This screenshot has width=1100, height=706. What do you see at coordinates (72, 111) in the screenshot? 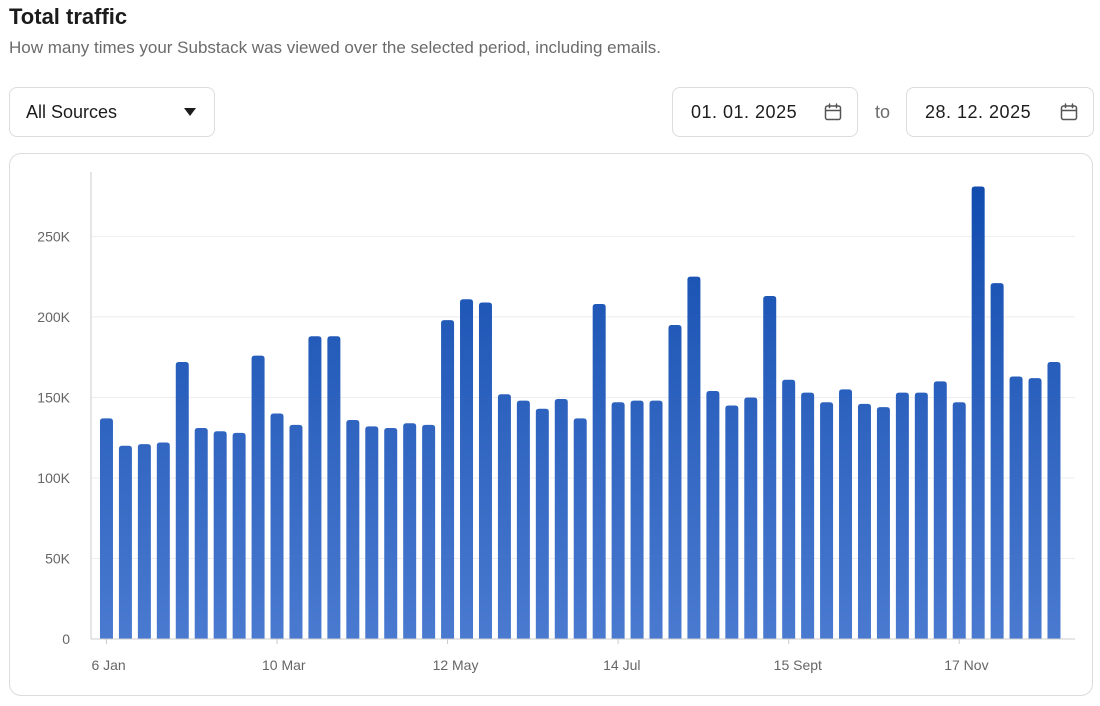
I see `source-dropdown-value: All Sources` at bounding box center [72, 111].